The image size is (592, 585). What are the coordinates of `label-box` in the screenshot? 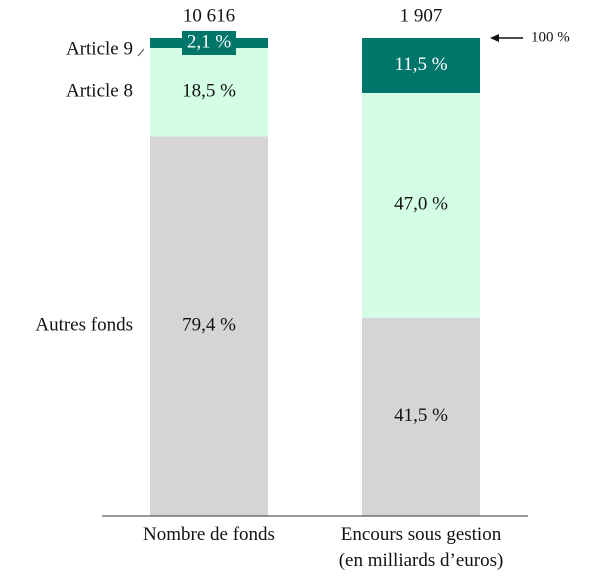 It's located at (209, 43).